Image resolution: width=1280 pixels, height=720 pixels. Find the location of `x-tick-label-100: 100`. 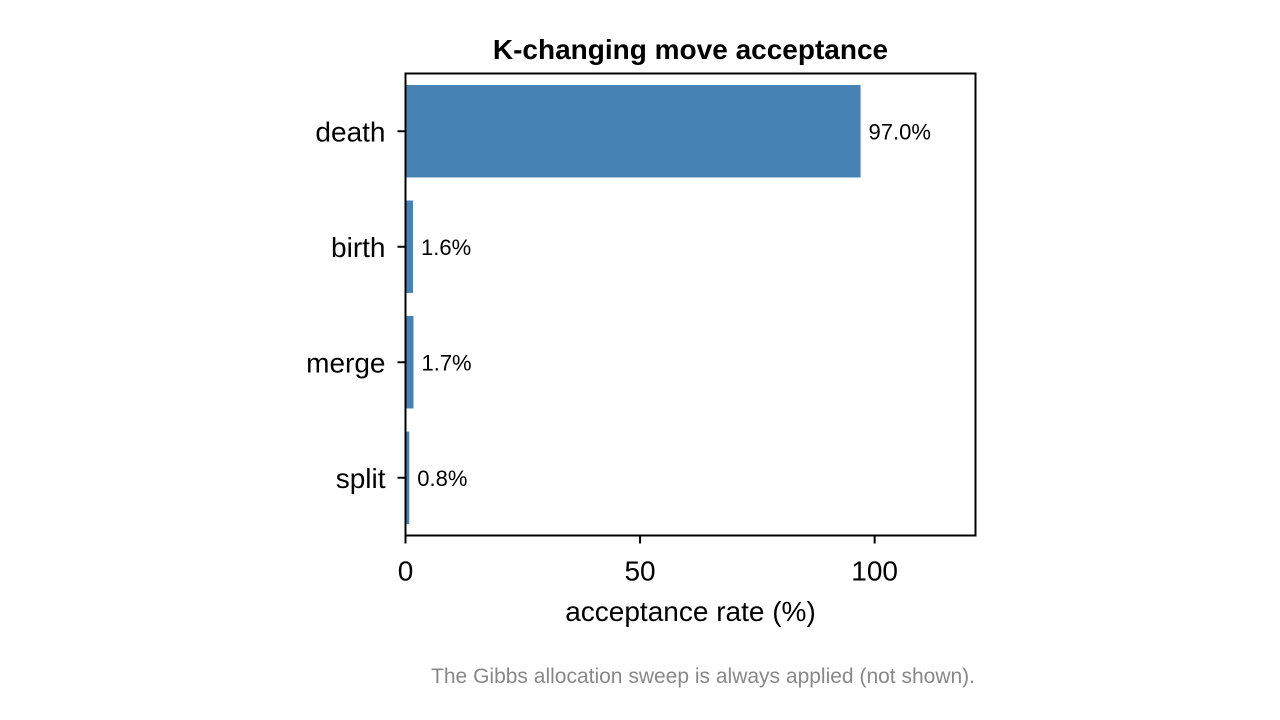

x-tick-label-100: 100 is located at coordinates (874, 571).